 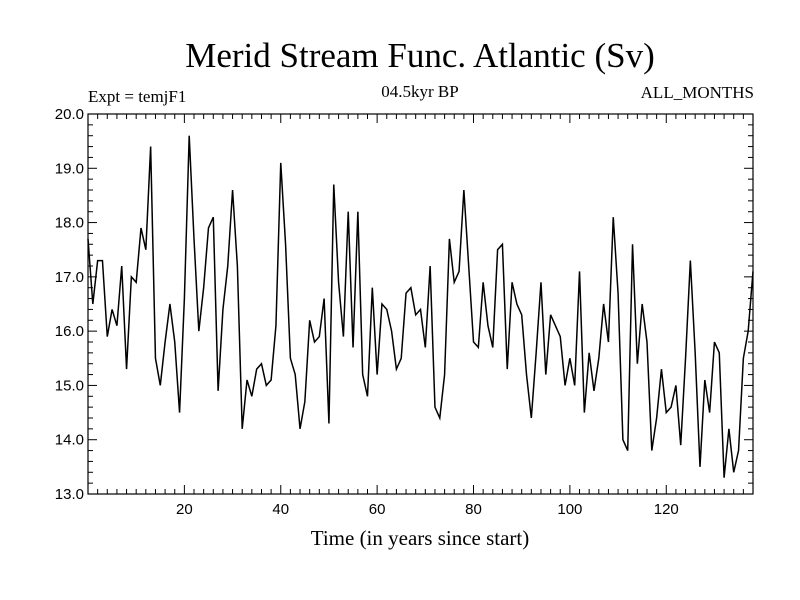 I want to click on y-tick-label: 19.0, so click(x=69, y=168).